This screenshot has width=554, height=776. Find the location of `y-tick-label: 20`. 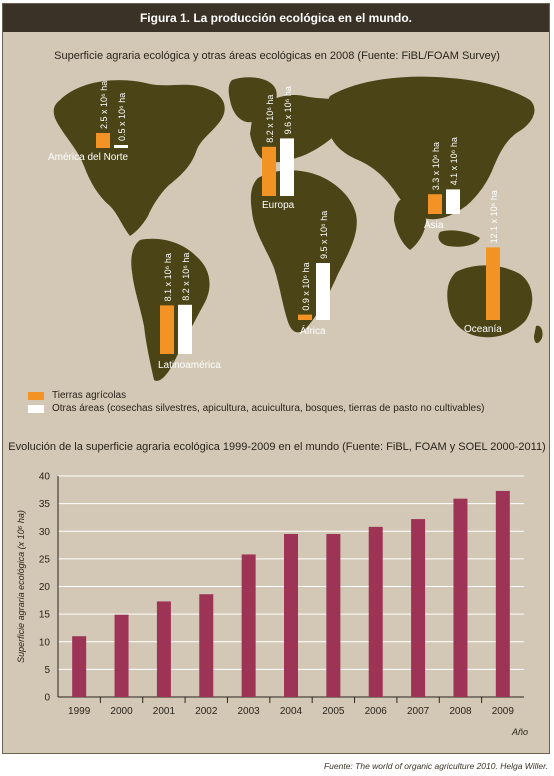

y-tick-label: 20 is located at coordinates (45, 587).